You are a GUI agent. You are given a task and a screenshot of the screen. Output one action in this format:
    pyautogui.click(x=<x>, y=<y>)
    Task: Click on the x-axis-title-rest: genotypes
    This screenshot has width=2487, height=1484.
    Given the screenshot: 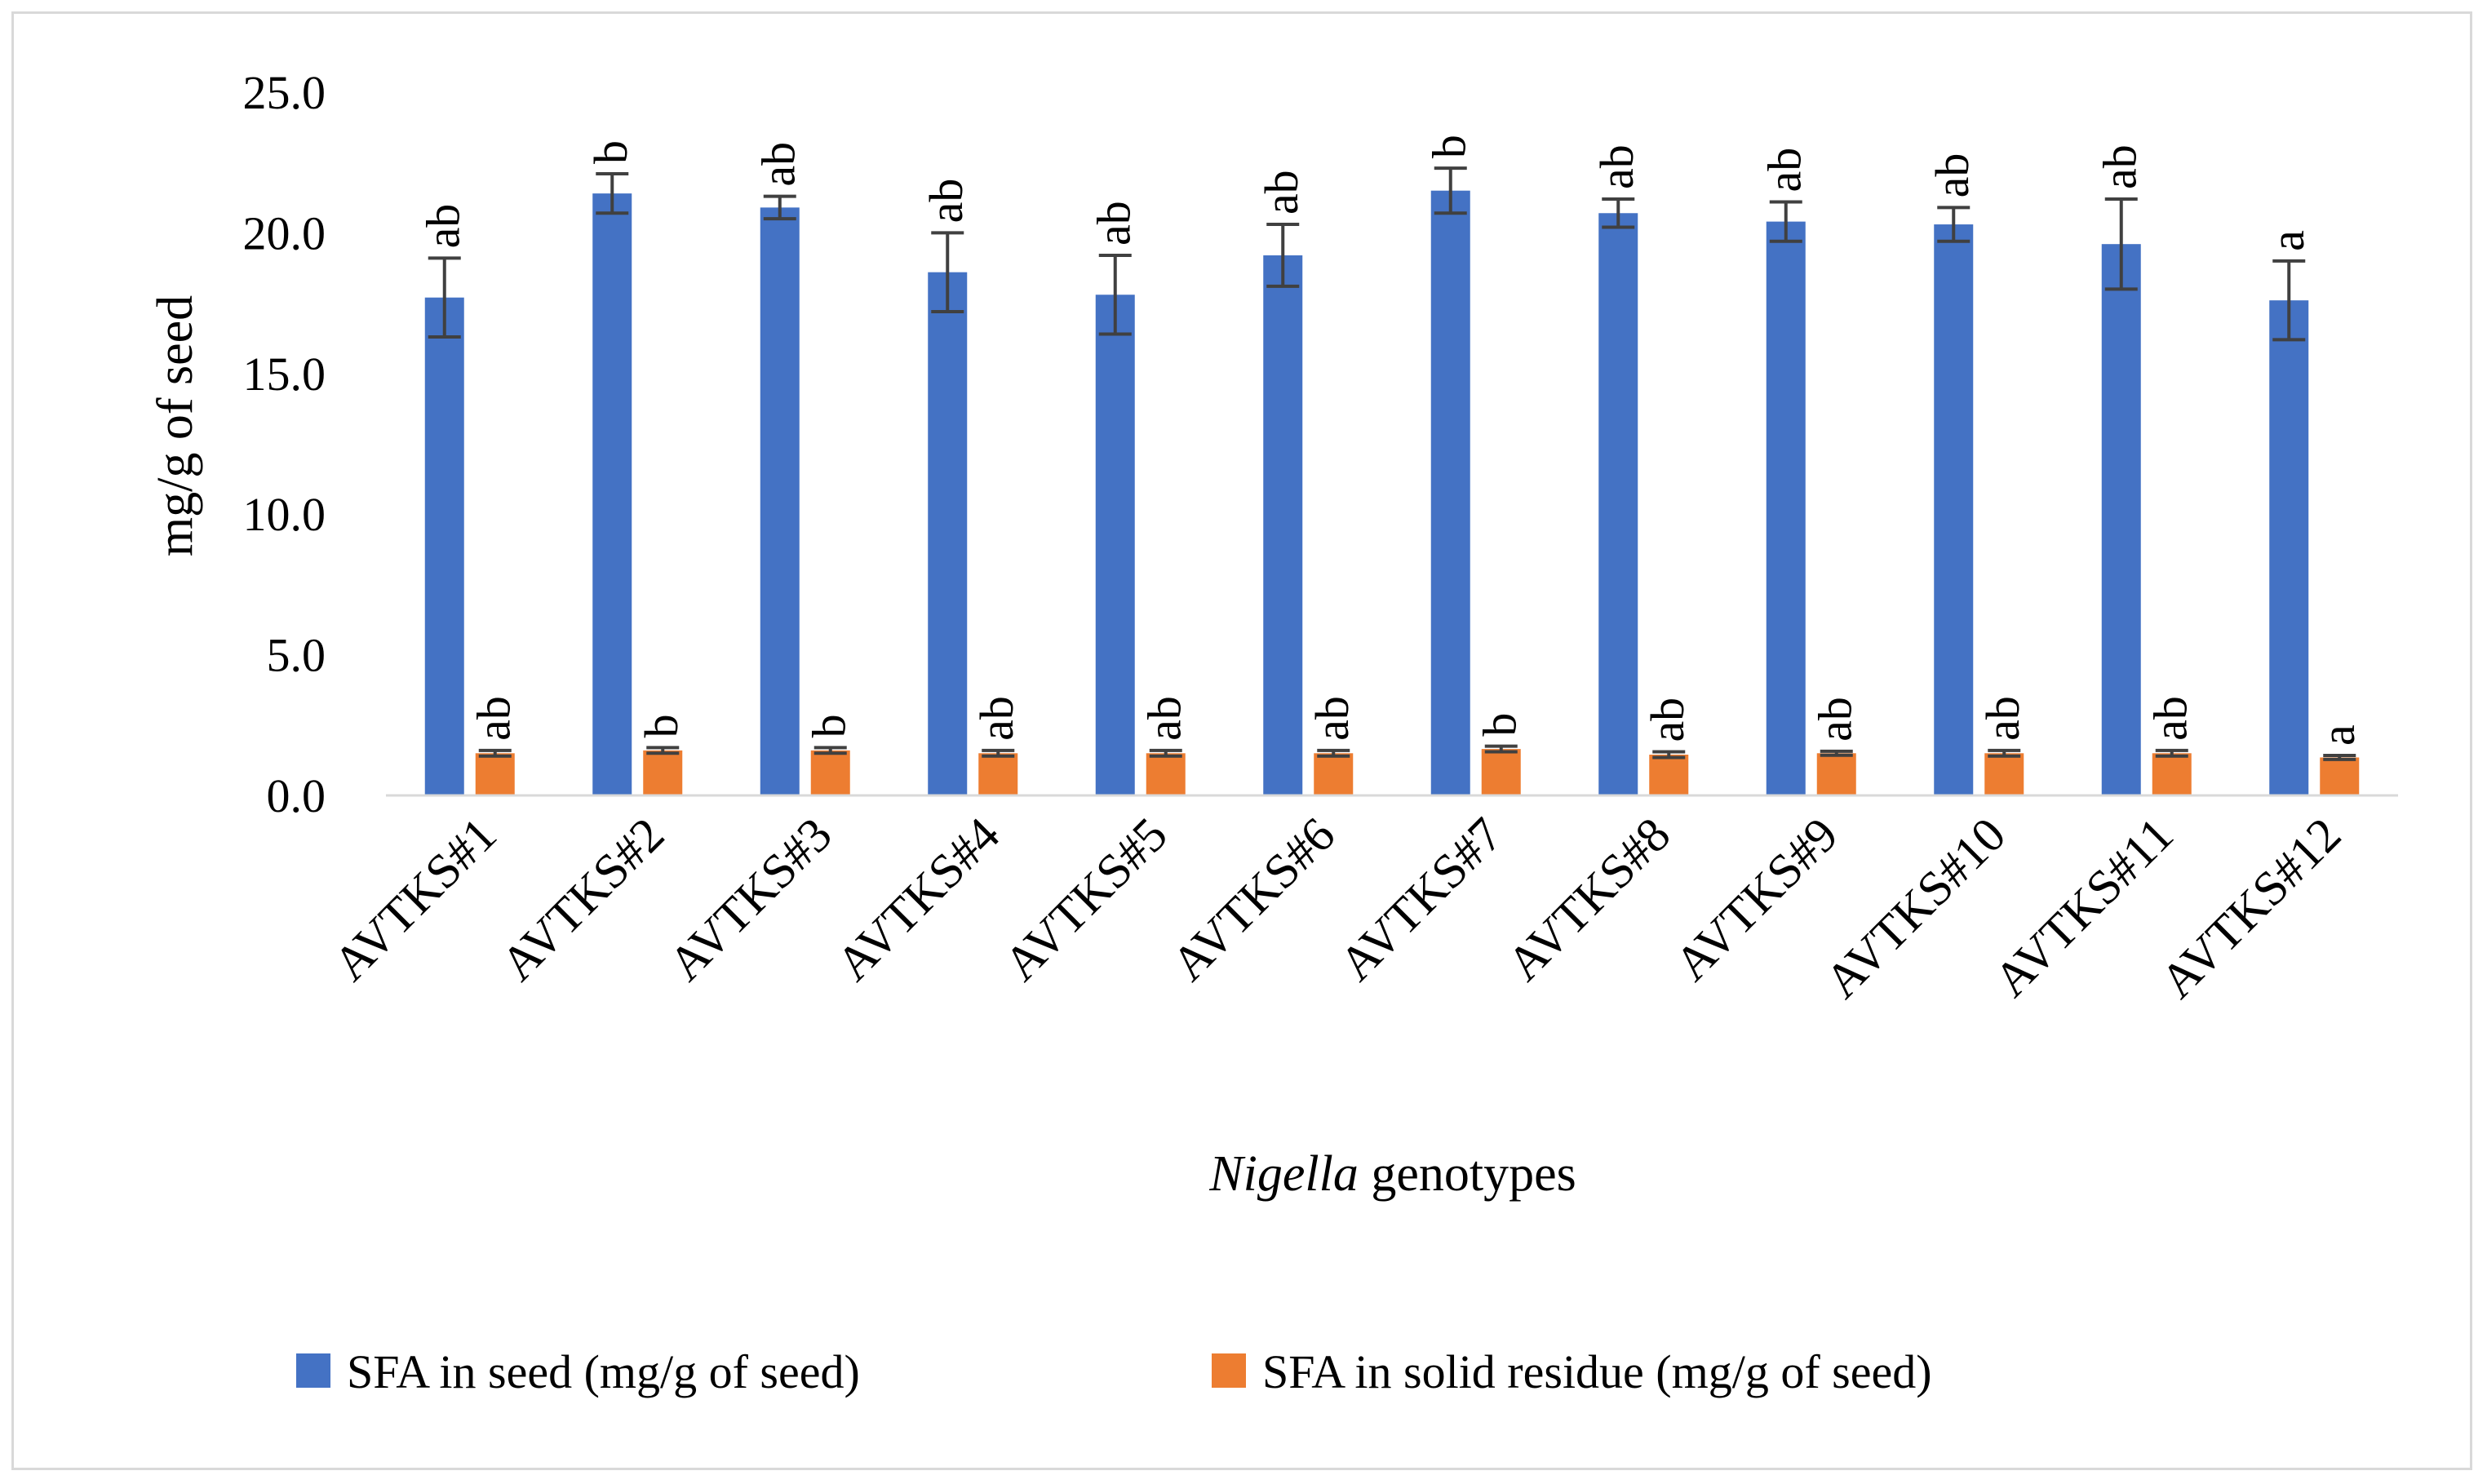 What is the action you would take?
    pyautogui.click(x=1467, y=1174)
    